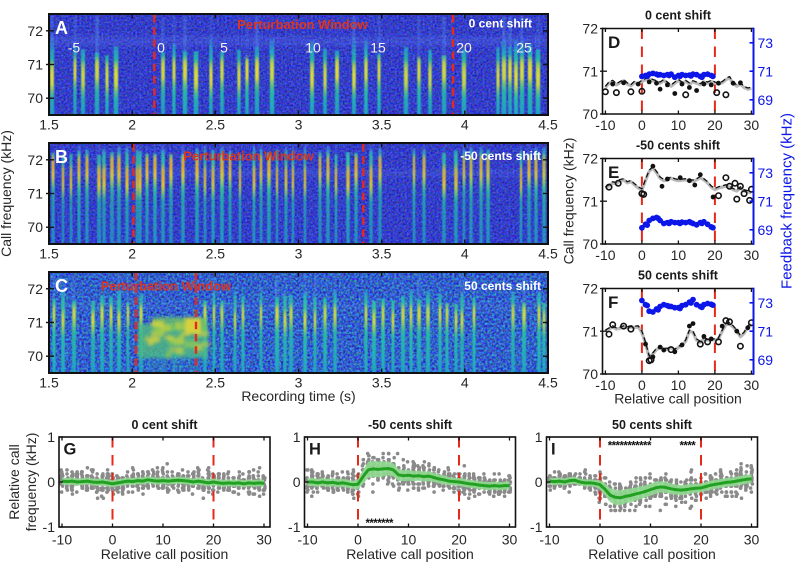 The width and height of the screenshot is (803, 578). What do you see at coordinates (378, 48) in the screenshot?
I see `svg-text: 15` at bounding box center [378, 48].